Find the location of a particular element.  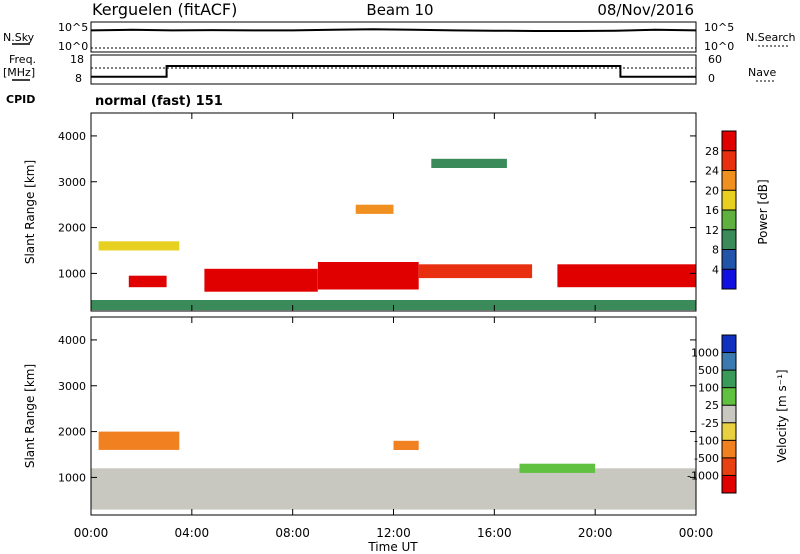

cpid-text: normal (fast) 151 is located at coordinates (159, 101).